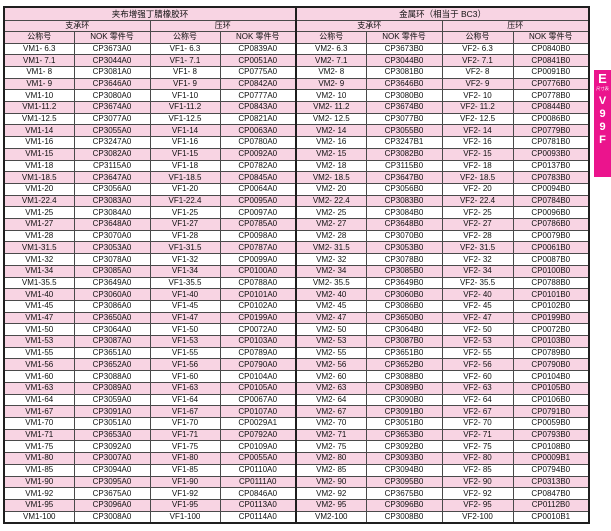 This screenshot has height=531, width=611. I want to click on nok-part-number-cell: CP0782A0, so click(258, 166).